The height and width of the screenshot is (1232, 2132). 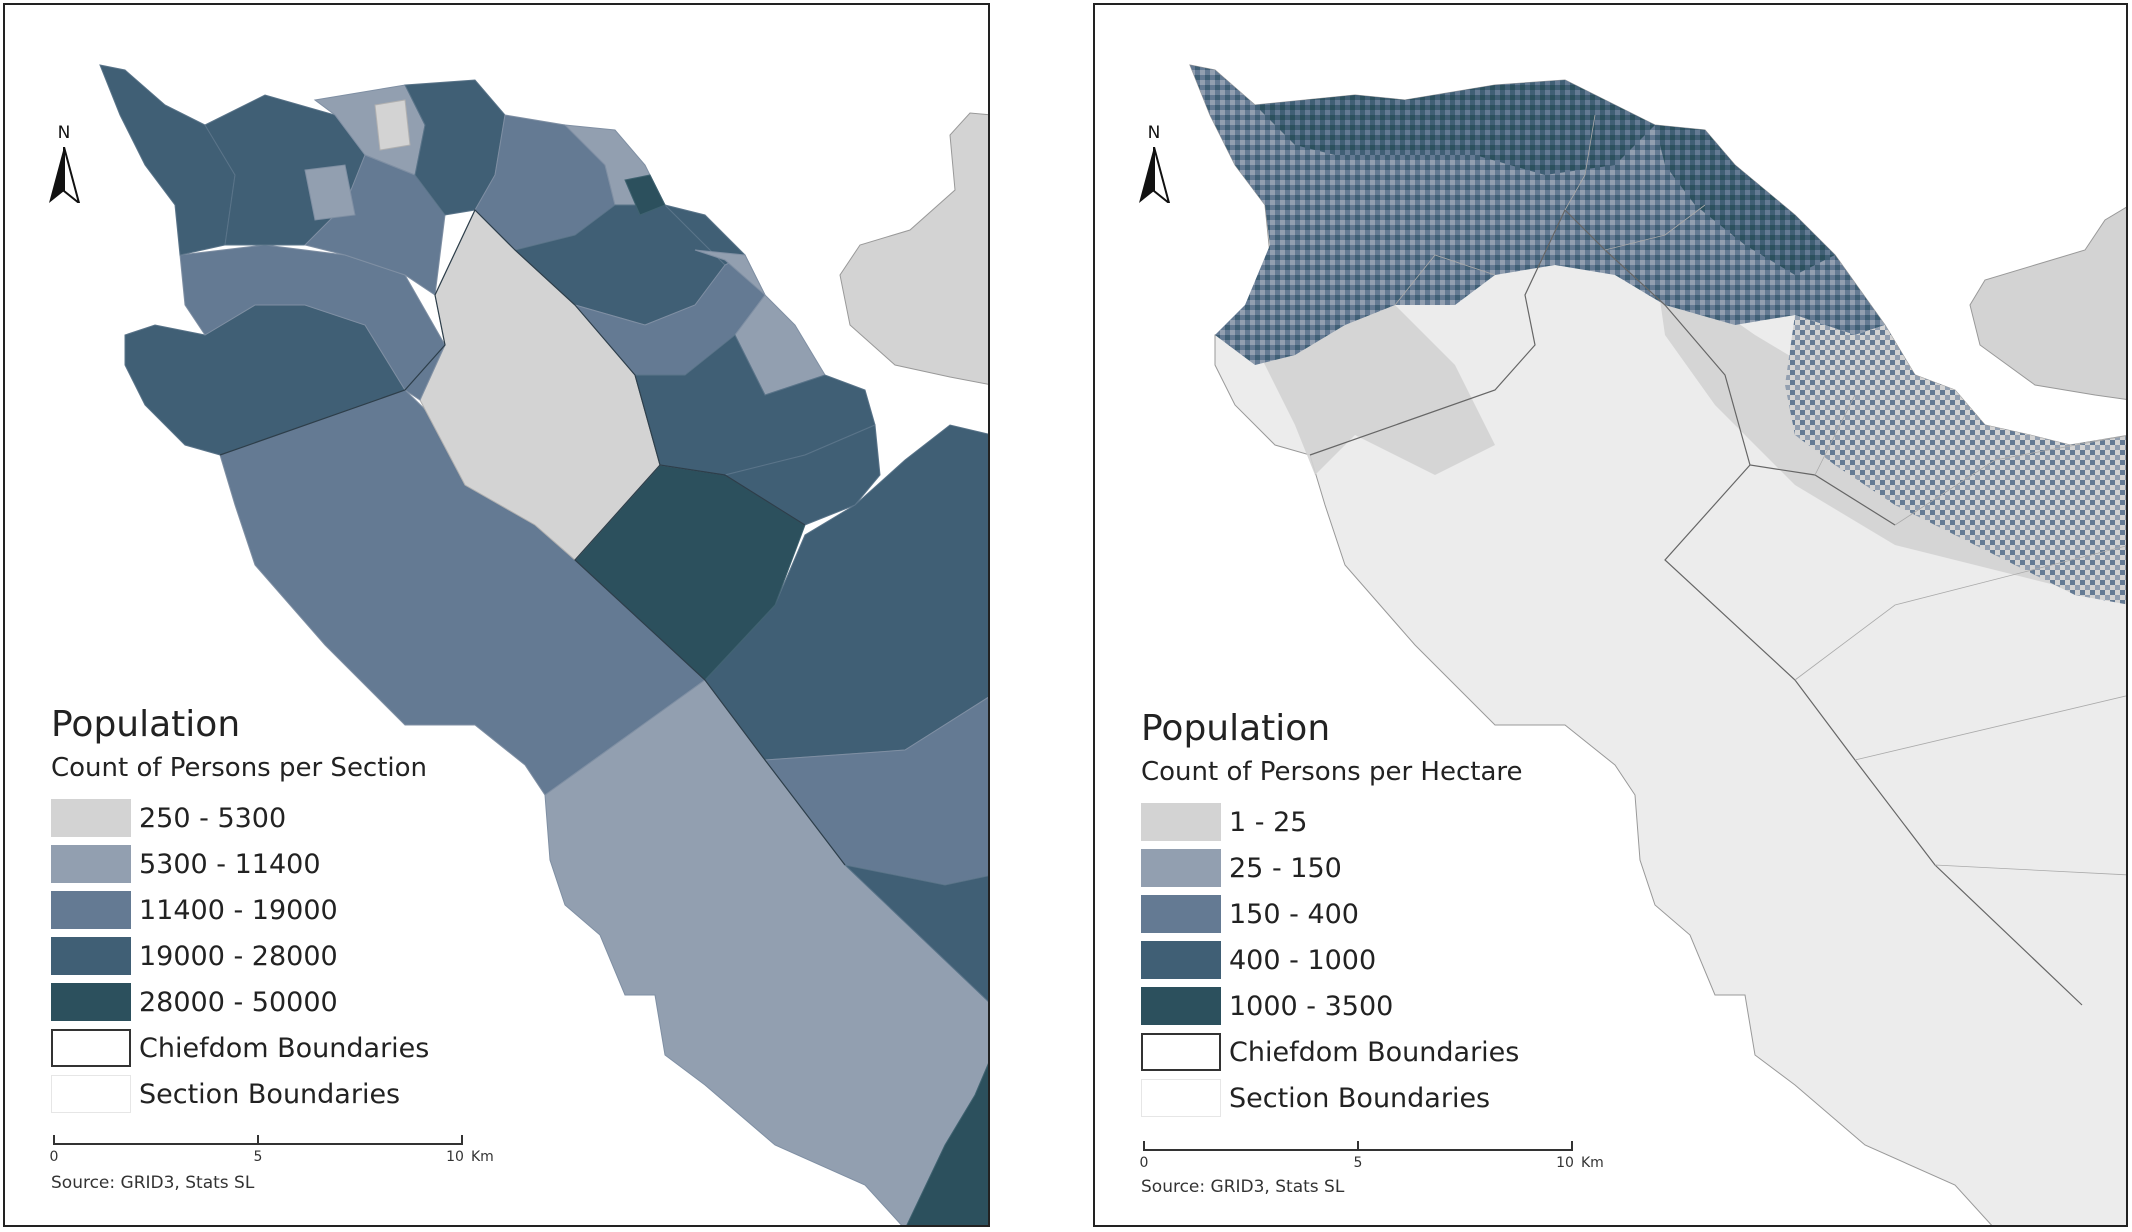 I want to click on legend-label: 11400 - 19000, so click(x=238, y=910).